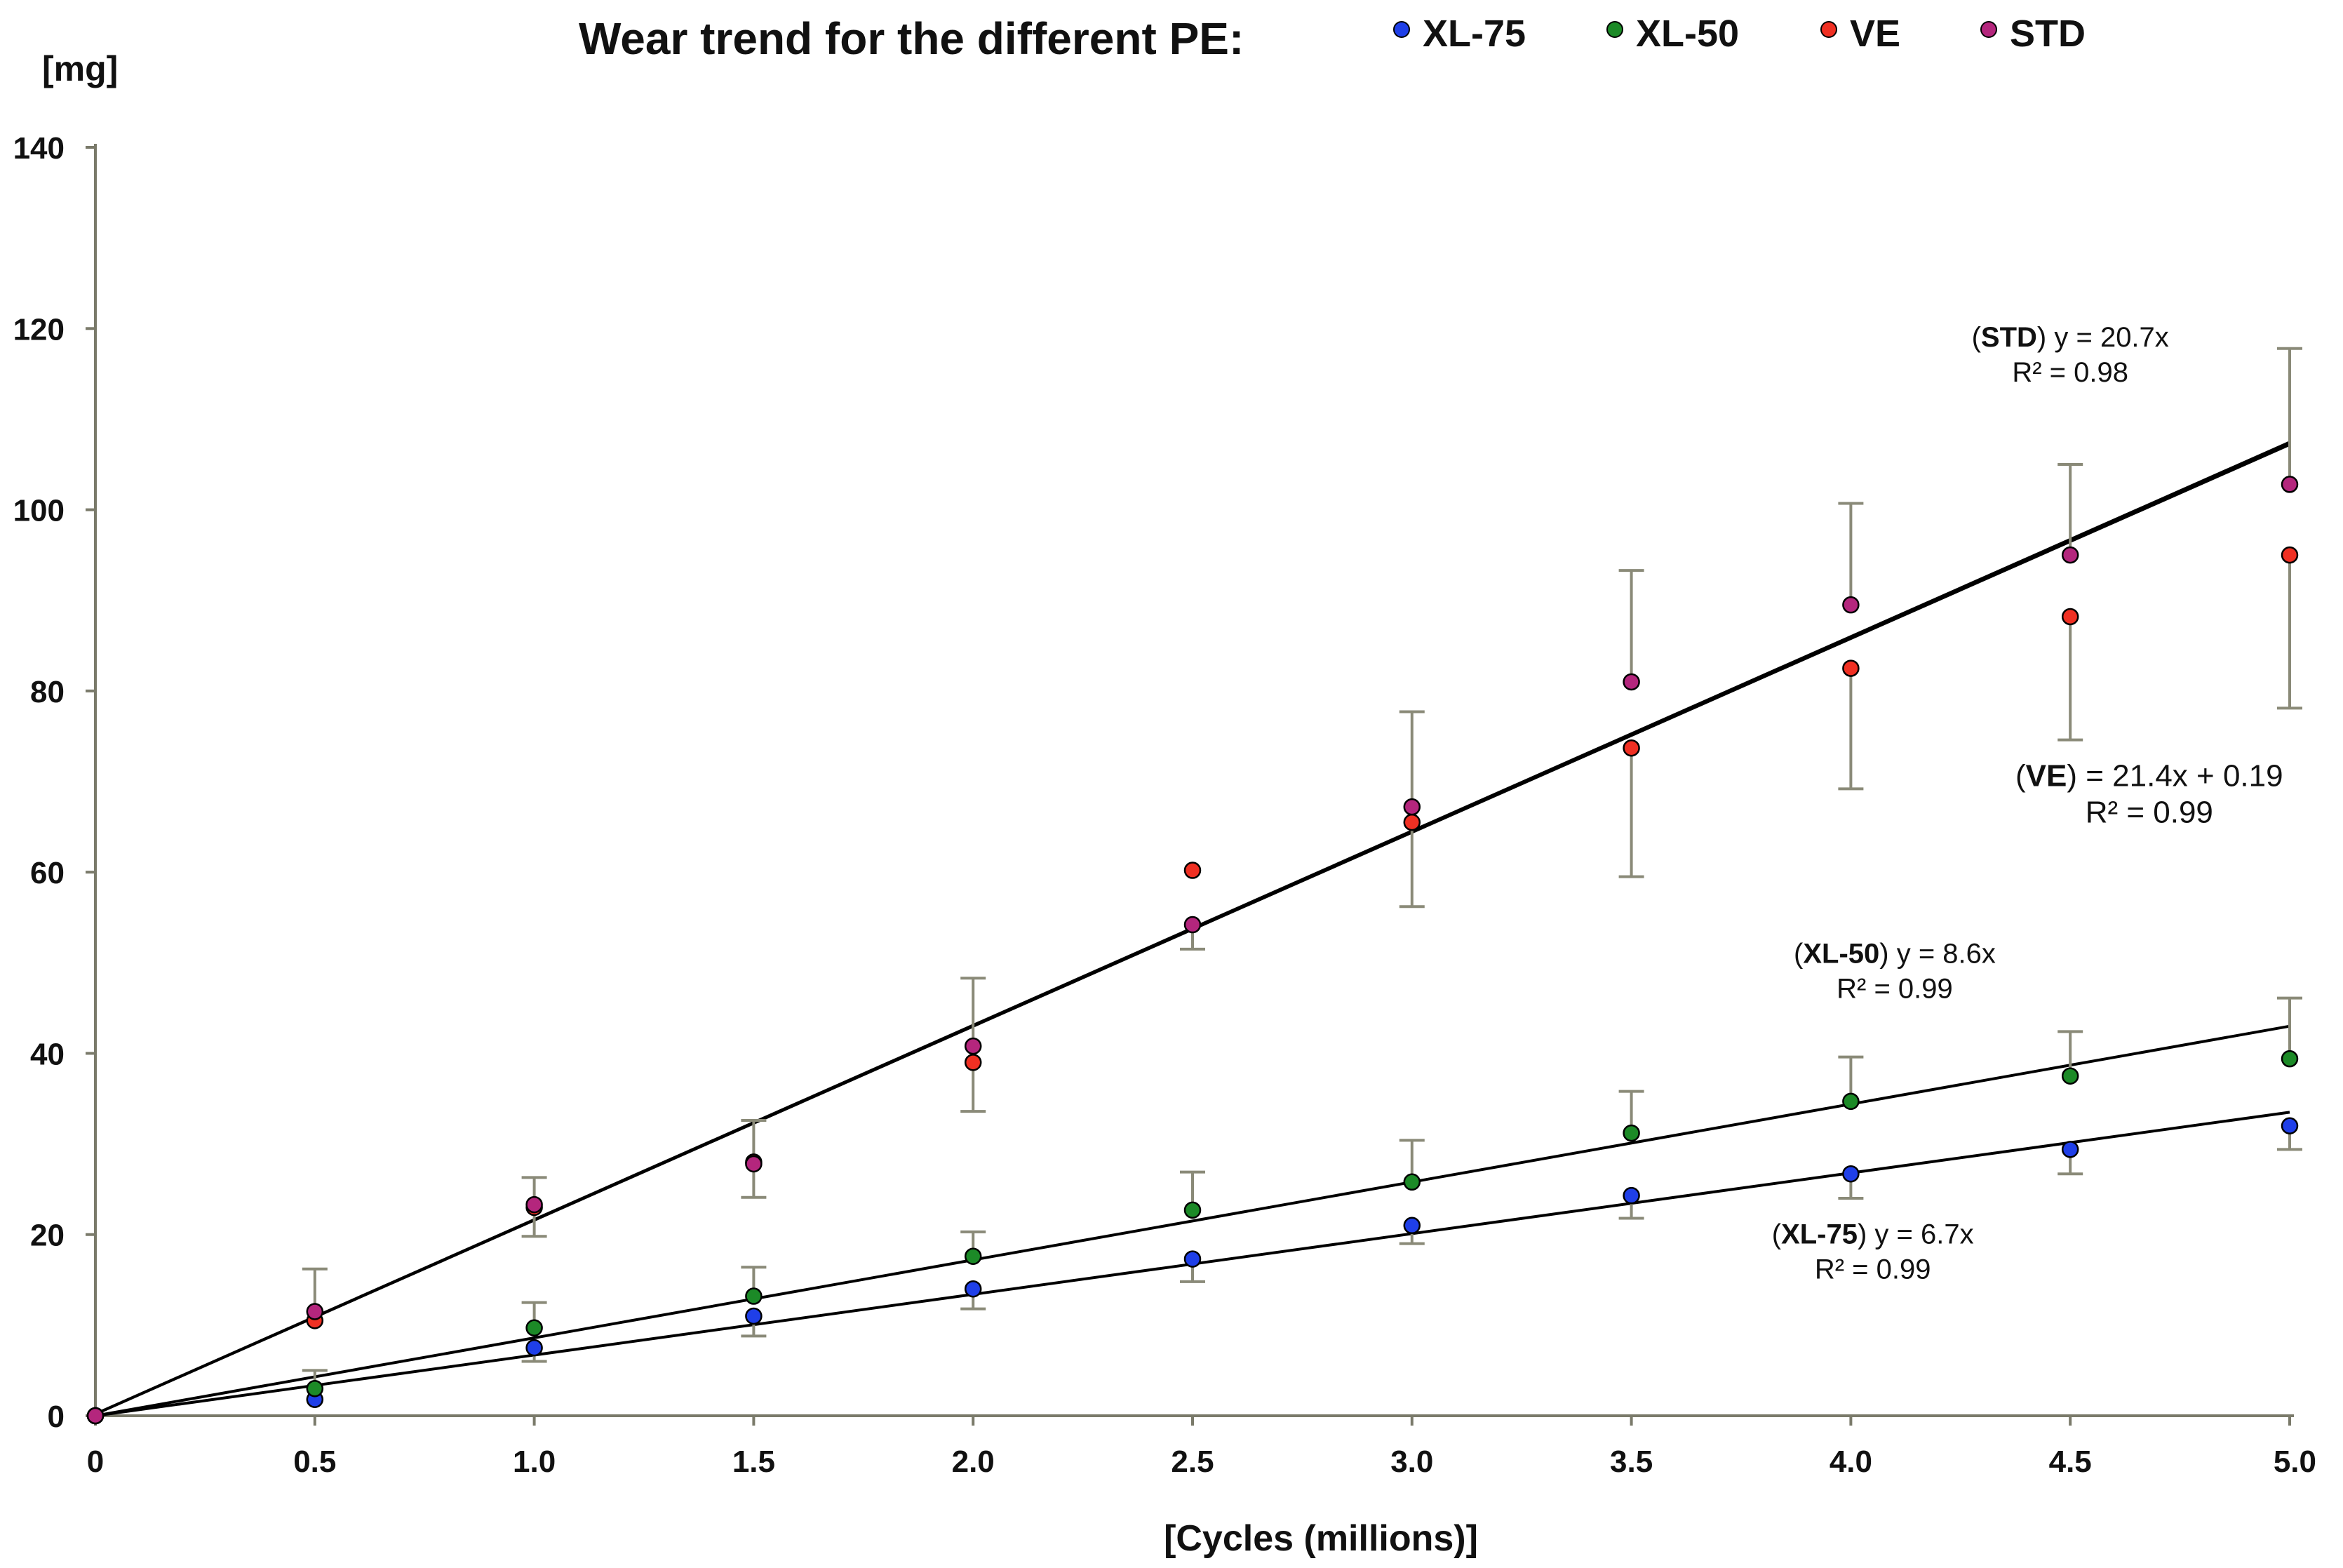 Image resolution: width=2343 pixels, height=1568 pixels. I want to click on annotation-equation-xl-75: (XL-75) y = 6.7x, so click(1873, 1234).